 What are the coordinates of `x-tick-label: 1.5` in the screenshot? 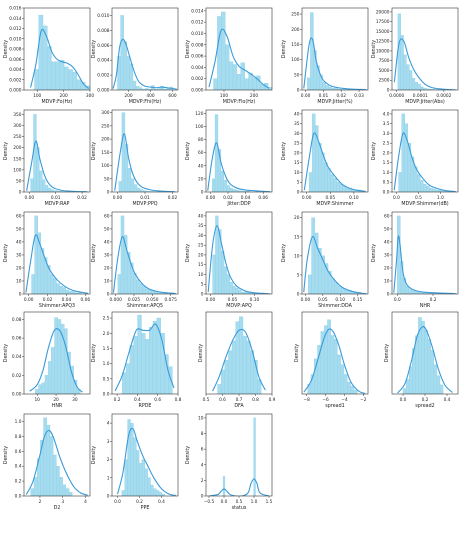 It's located at (269, 502).